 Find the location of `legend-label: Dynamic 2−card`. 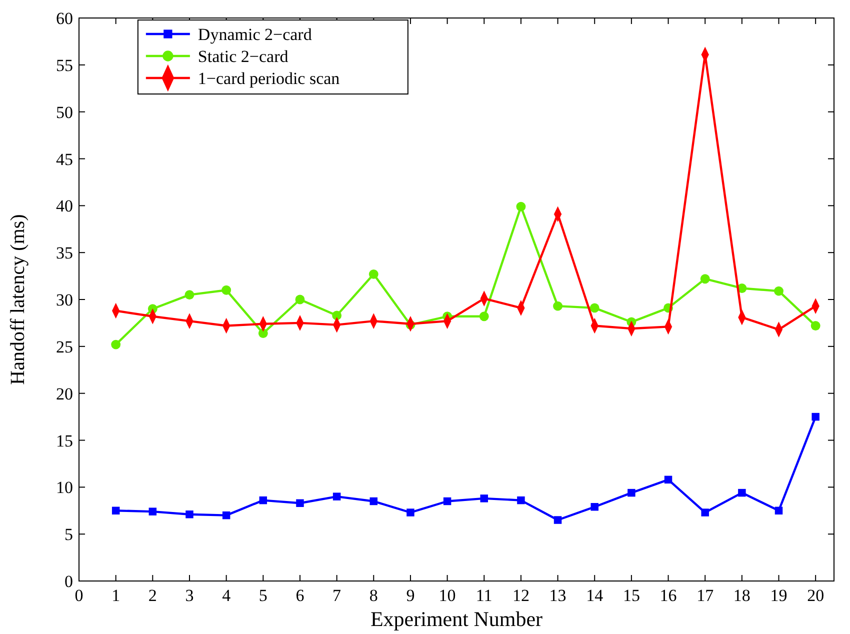

legend-label: Dynamic 2−card is located at coordinates (255, 34).